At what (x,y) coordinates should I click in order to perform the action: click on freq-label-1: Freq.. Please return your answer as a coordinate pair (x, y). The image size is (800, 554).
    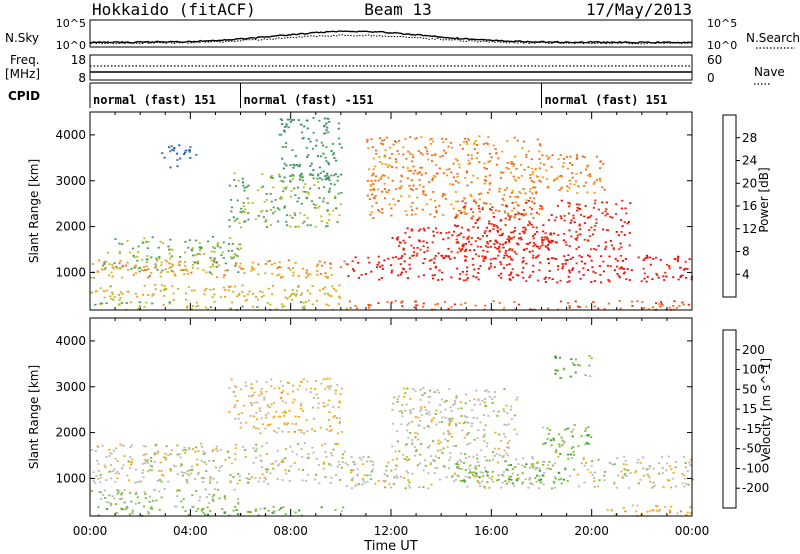
    Looking at the image, I should click on (25, 60).